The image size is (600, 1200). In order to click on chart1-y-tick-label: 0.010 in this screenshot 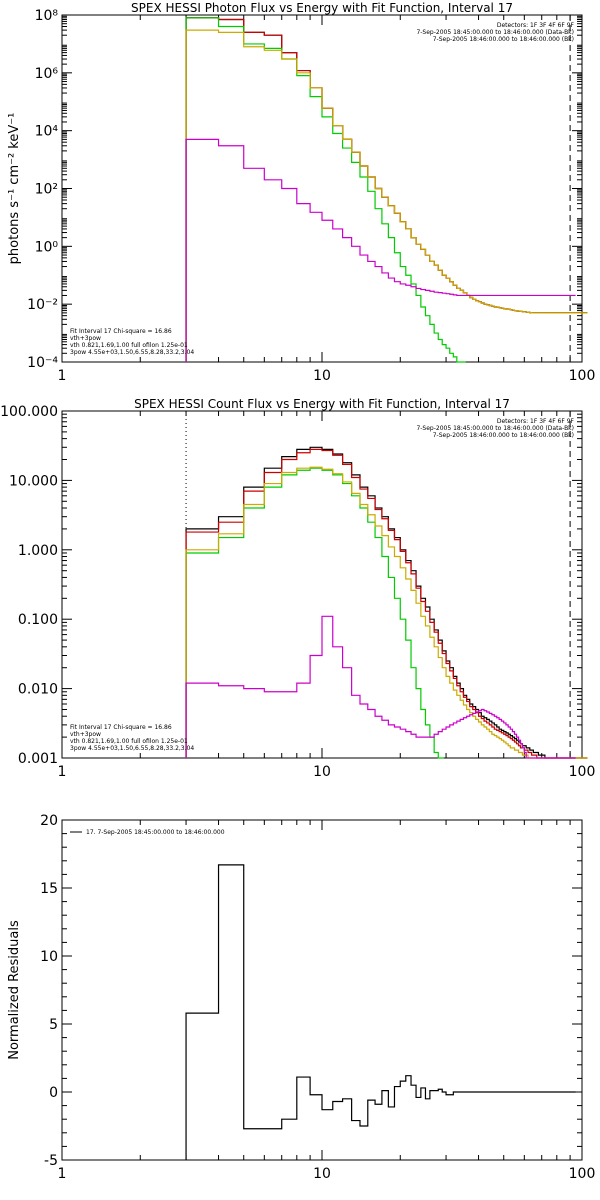, I will do `click(38, 690)`.